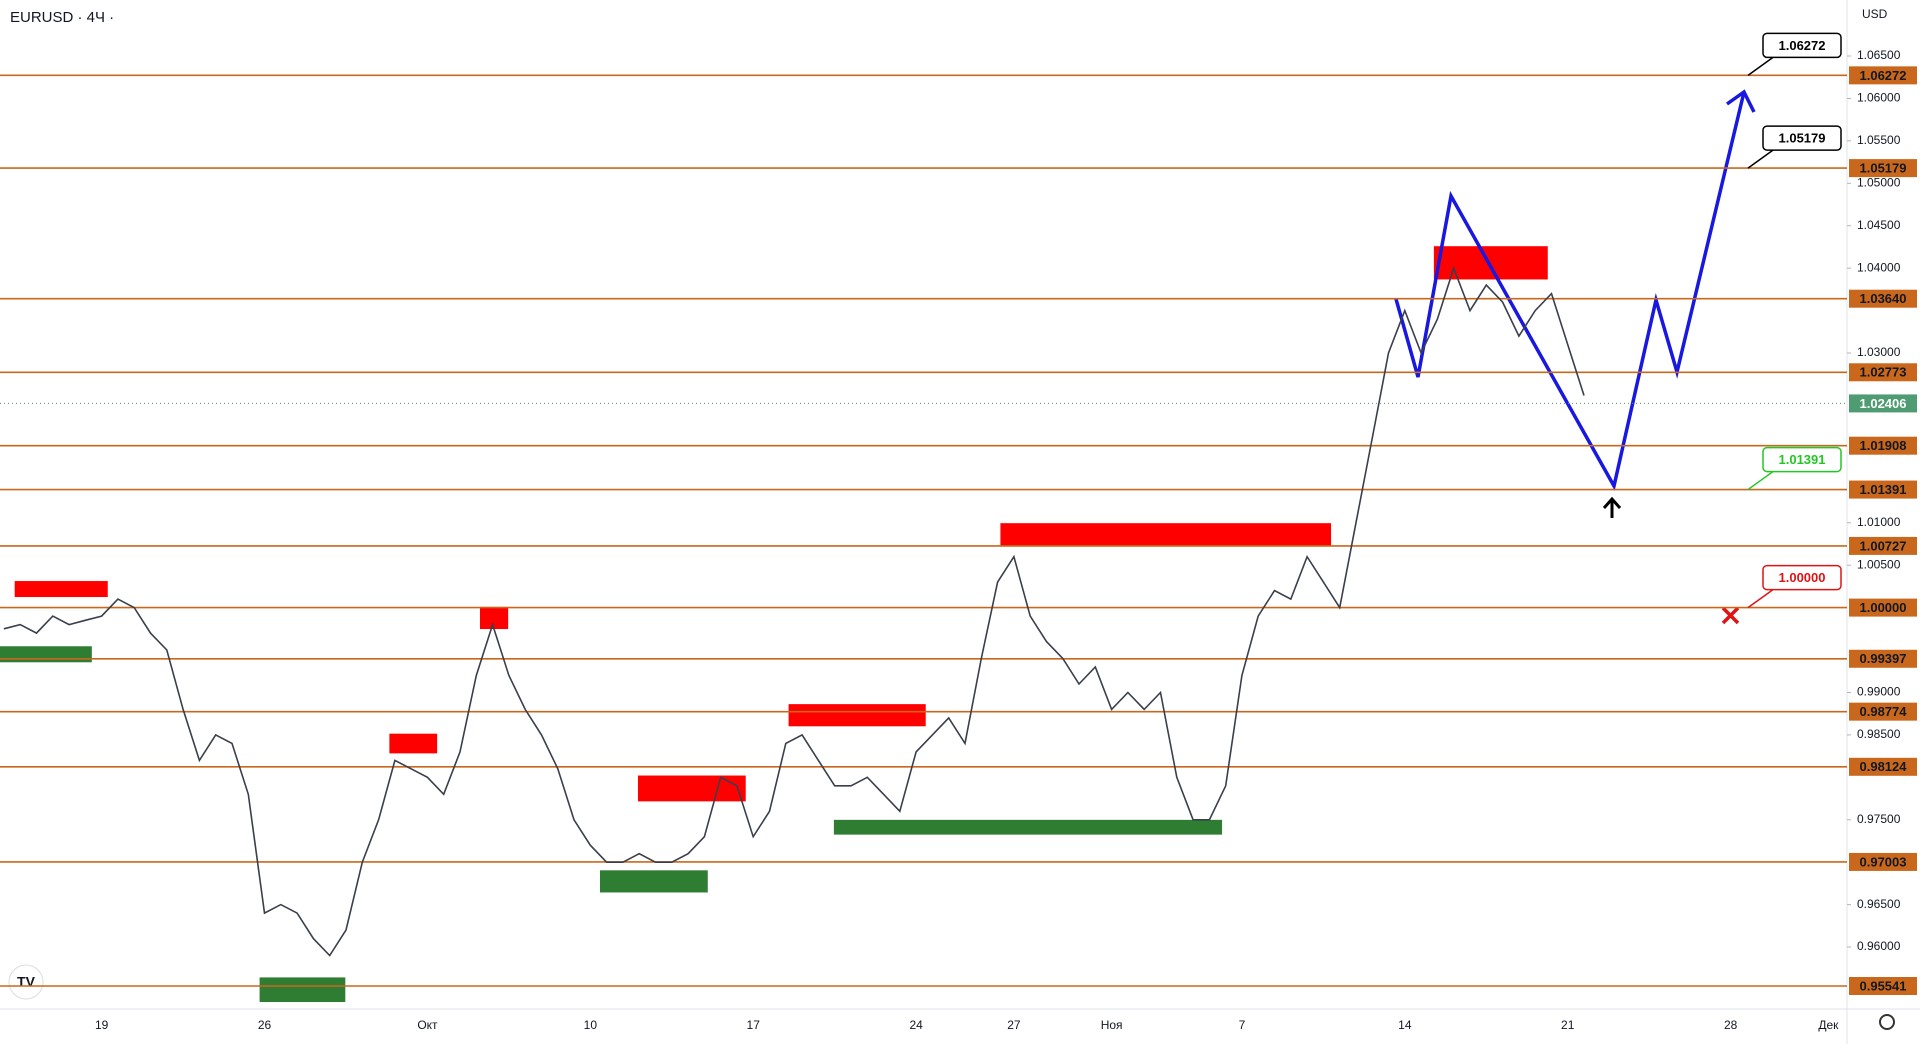 Image resolution: width=1920 pixels, height=1044 pixels. Describe the element at coordinates (1879, 564) in the screenshot. I see `y-tick-label: 1.00500` at that location.